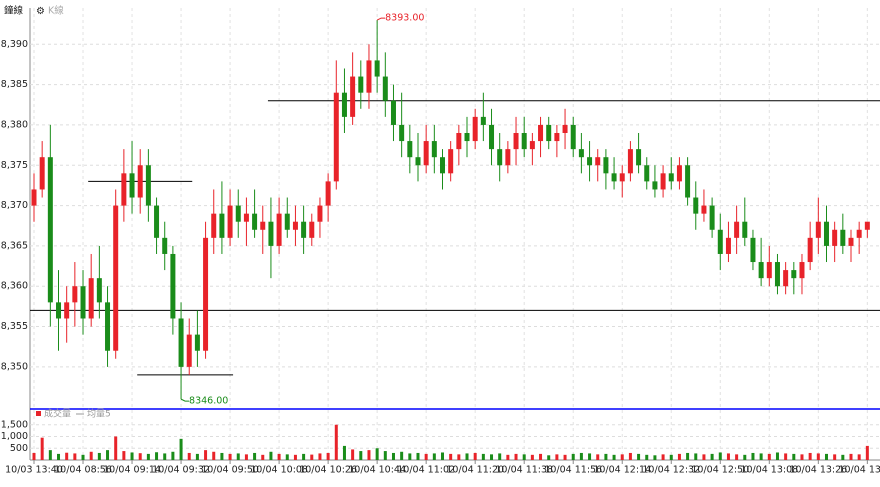 The image size is (880, 487). Describe the element at coordinates (279, 470) in the screenshot. I see `x-tick-label: 10/04 10:08` at that location.